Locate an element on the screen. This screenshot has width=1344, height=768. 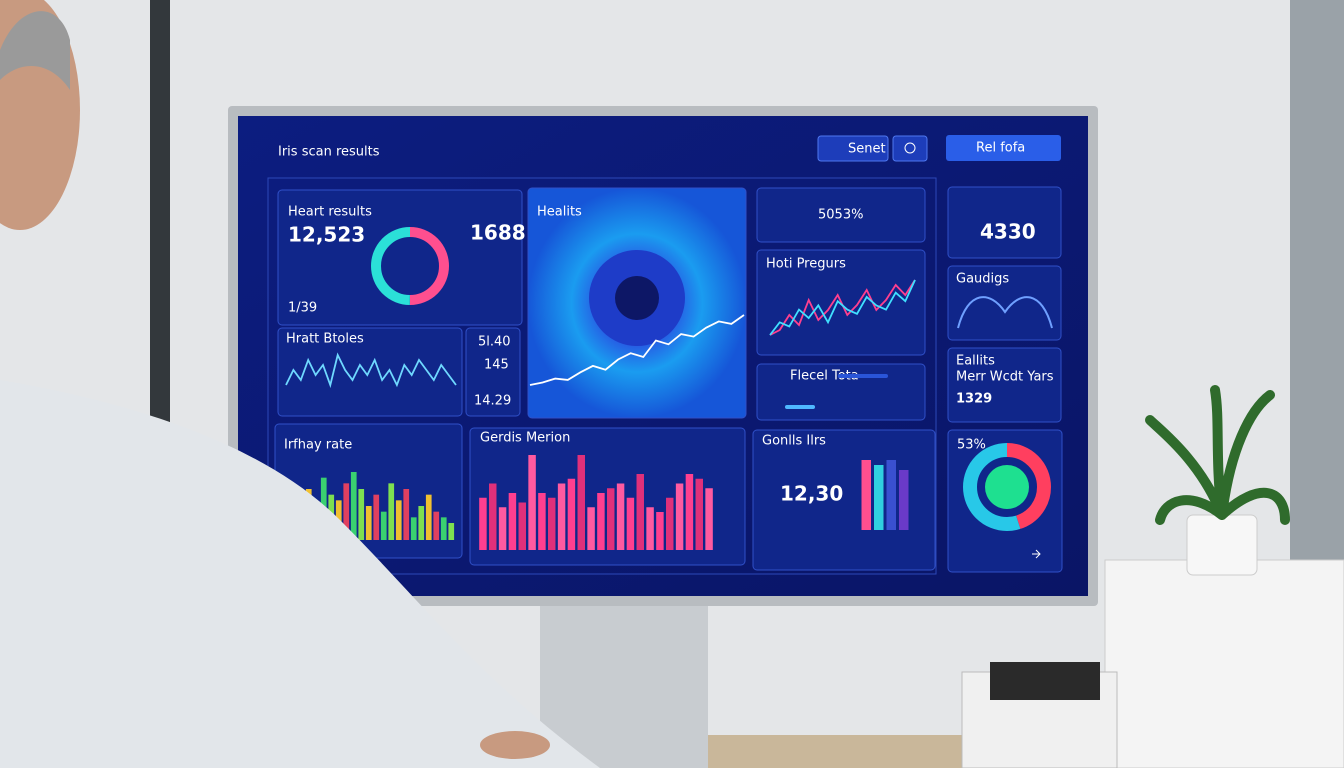
panel-title: 53% is located at coordinates (971, 445).